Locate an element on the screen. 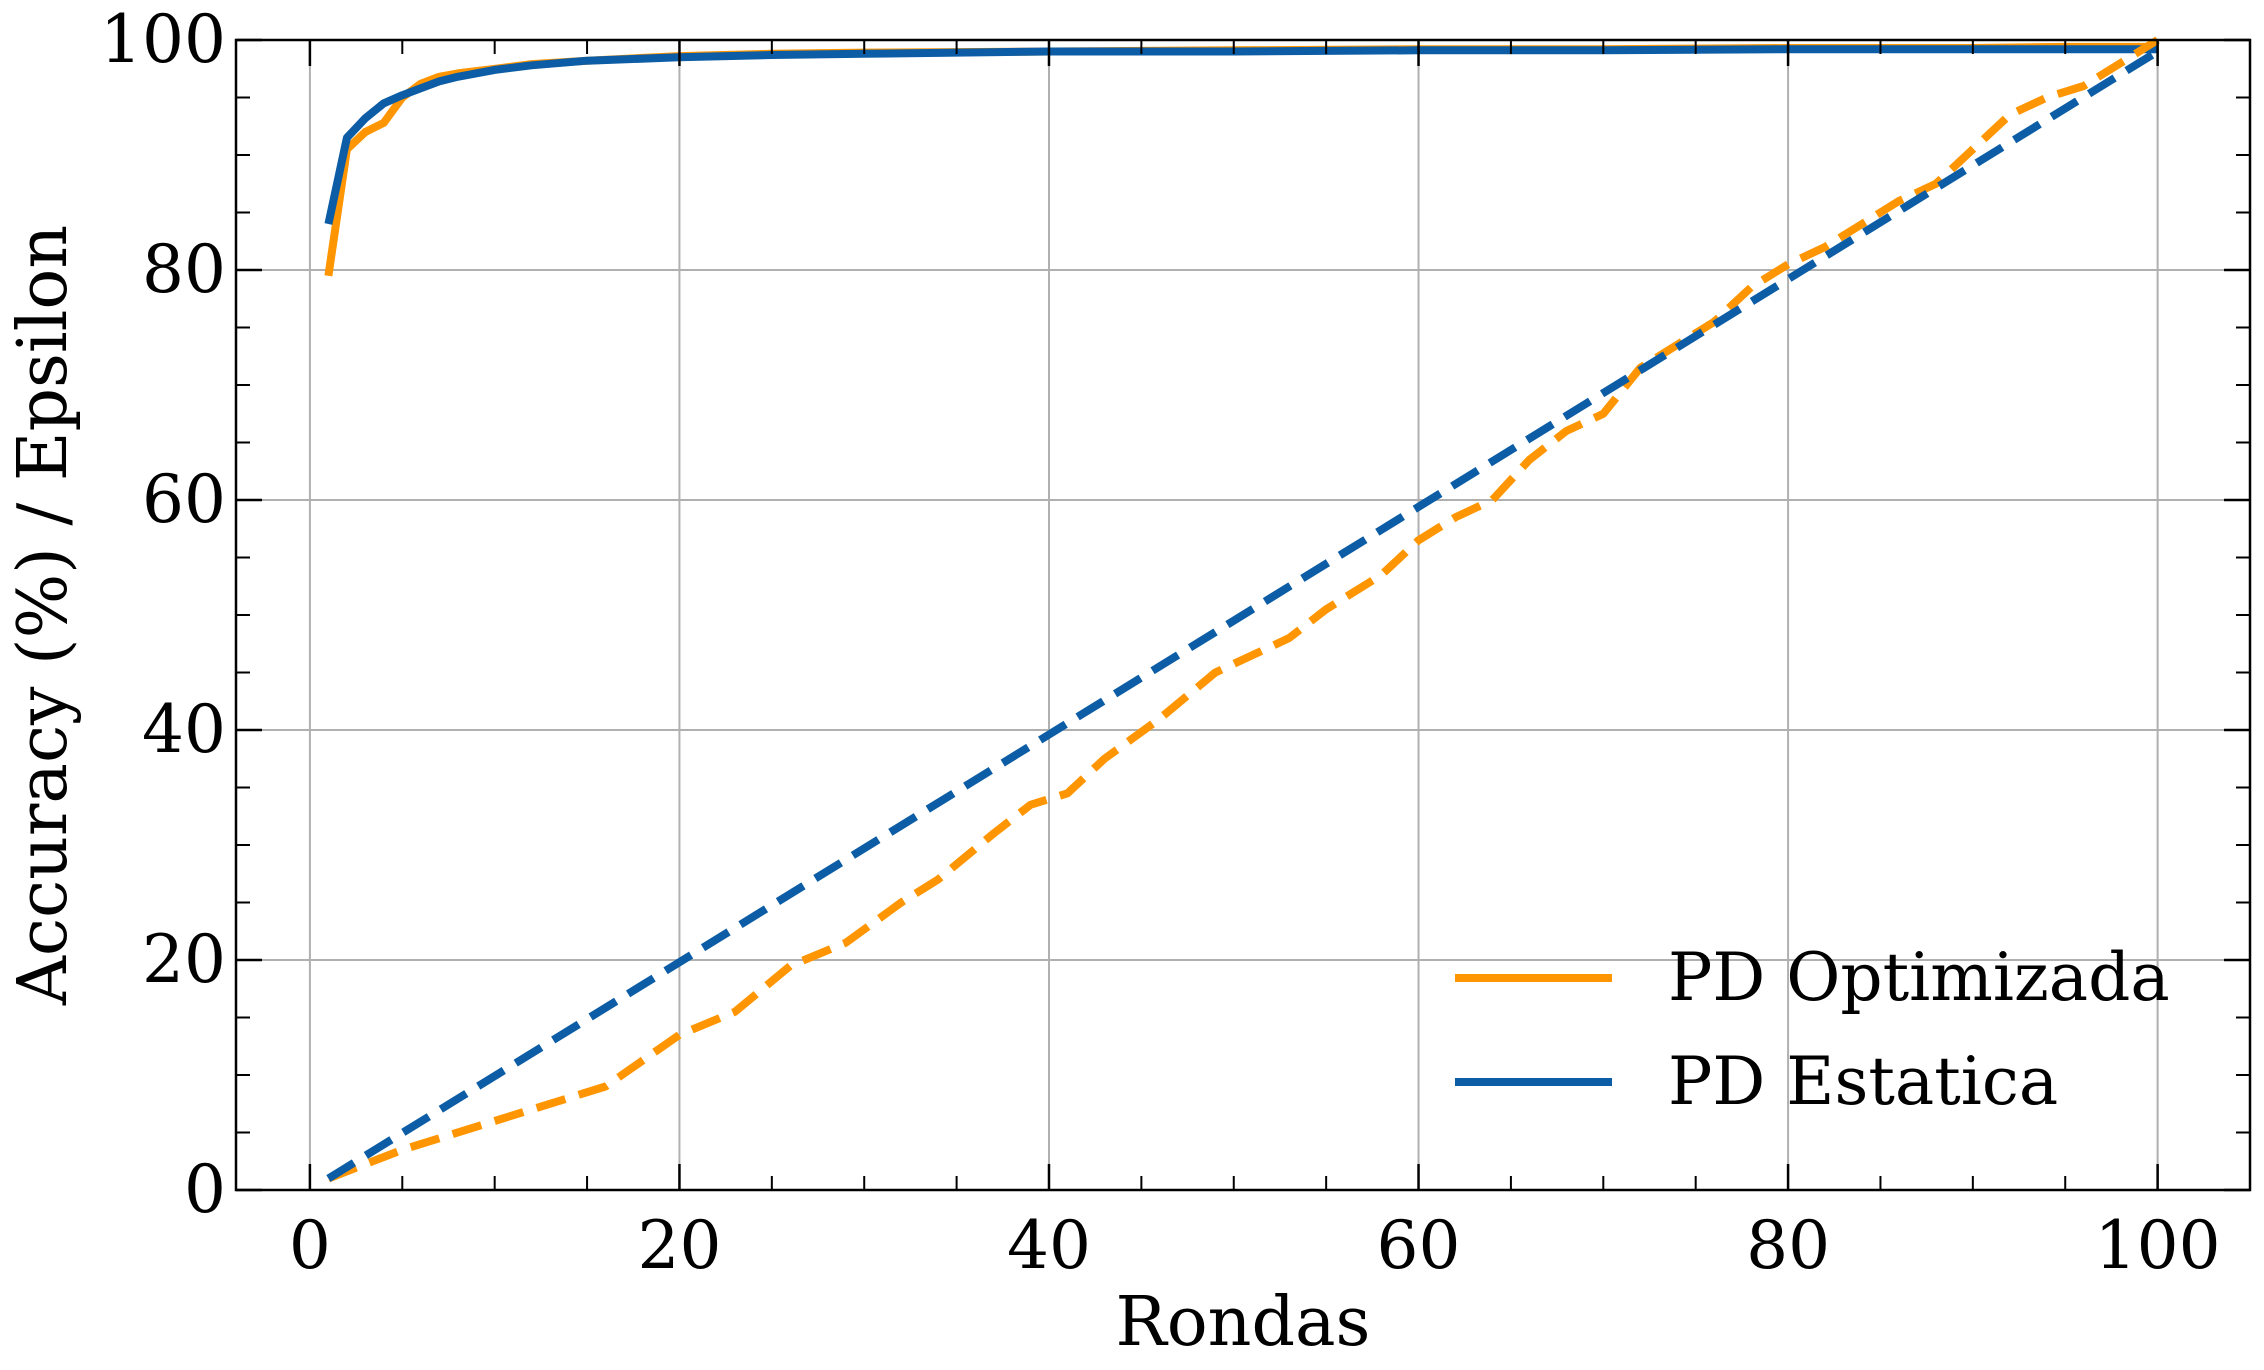 This screenshot has width=2264, height=1370. y-tick-label: 100 is located at coordinates (163, 39).